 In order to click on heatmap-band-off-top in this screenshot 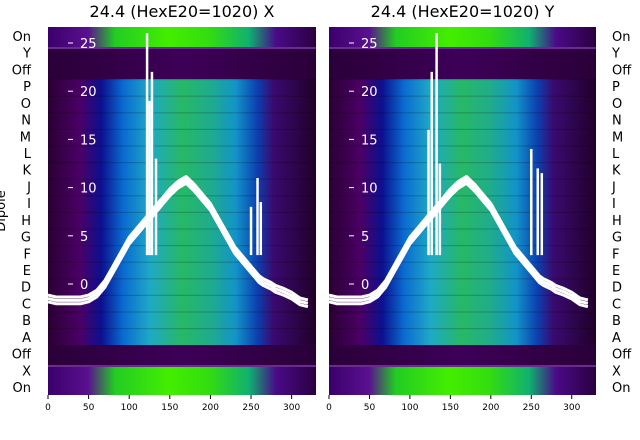, I will do `click(462, 64)`.